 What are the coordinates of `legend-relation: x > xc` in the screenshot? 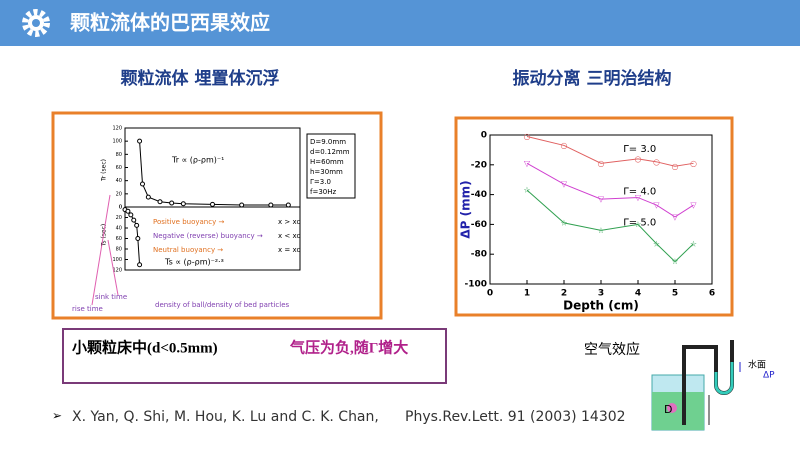 It's located at (289, 222).